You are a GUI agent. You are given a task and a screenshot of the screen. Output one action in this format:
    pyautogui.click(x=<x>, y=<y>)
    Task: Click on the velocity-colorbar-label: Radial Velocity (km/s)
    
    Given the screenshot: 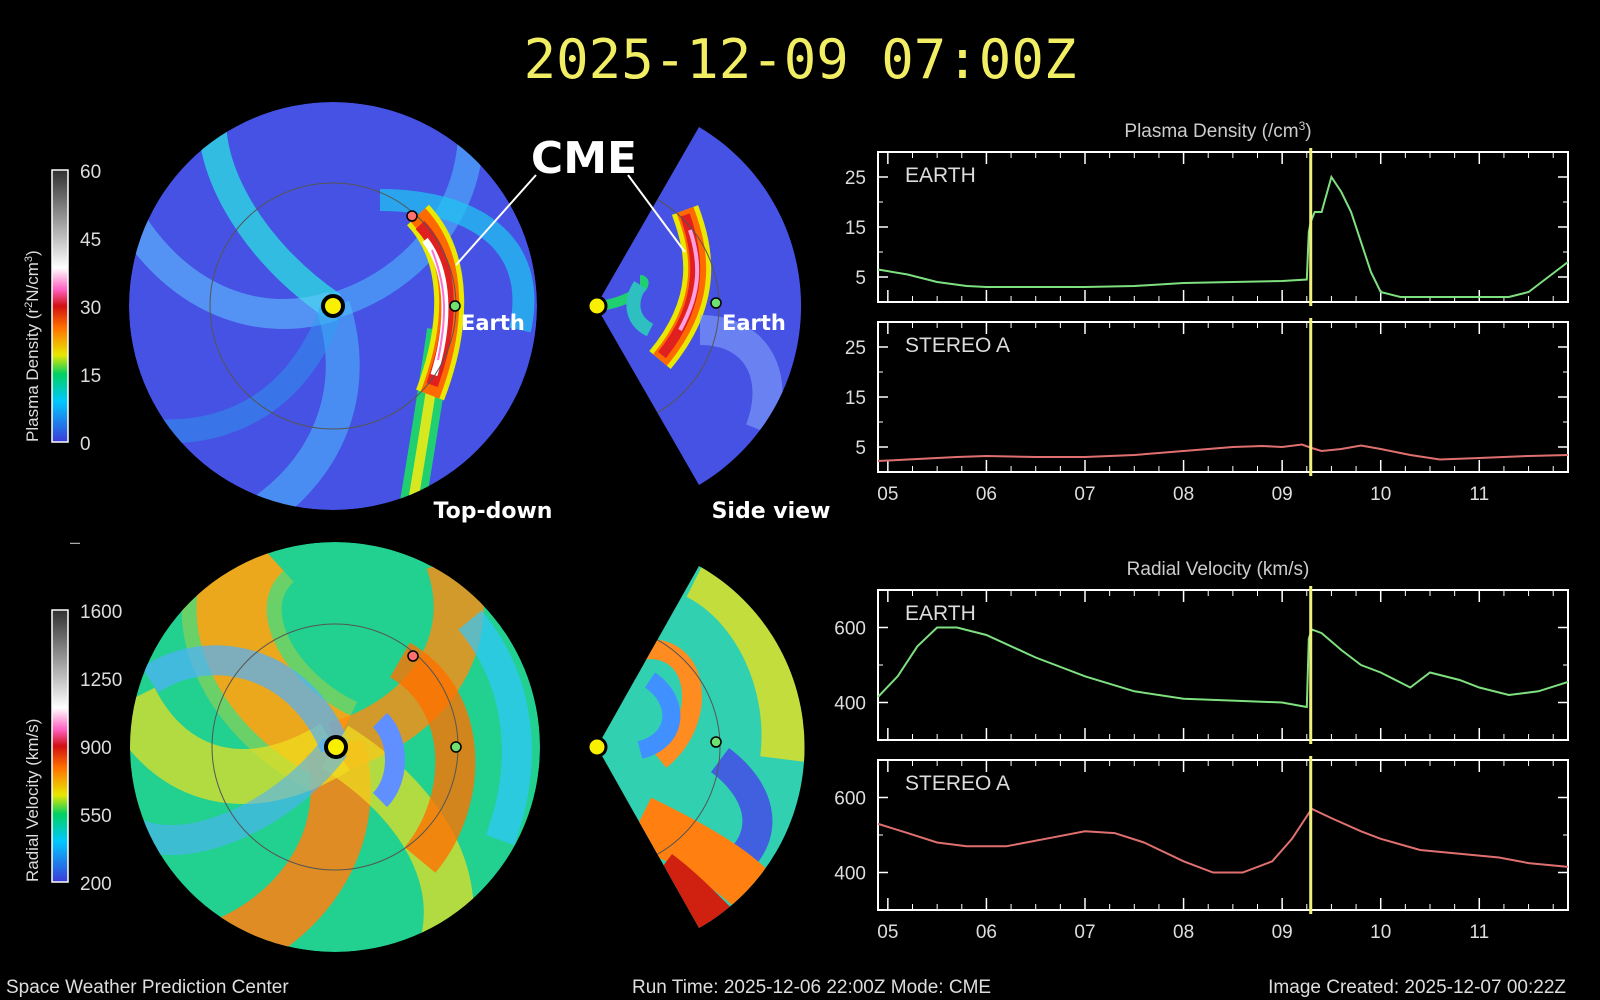 What is the action you would take?
    pyautogui.click(x=32, y=800)
    